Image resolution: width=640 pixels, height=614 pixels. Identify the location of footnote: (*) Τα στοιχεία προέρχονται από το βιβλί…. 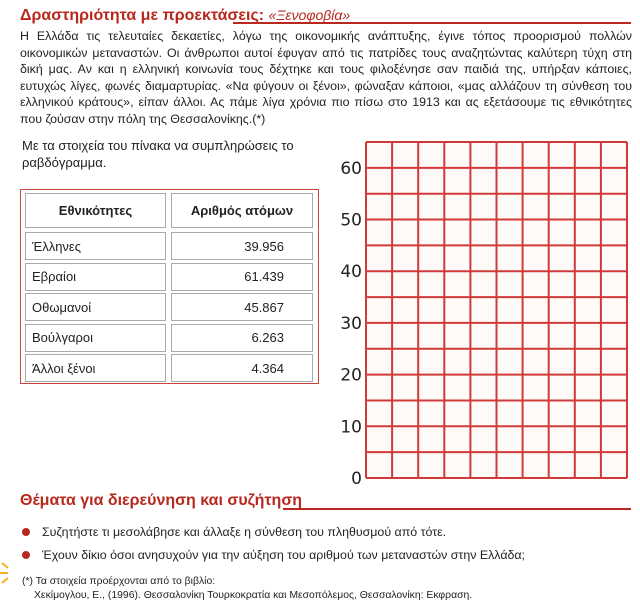
(247, 589).